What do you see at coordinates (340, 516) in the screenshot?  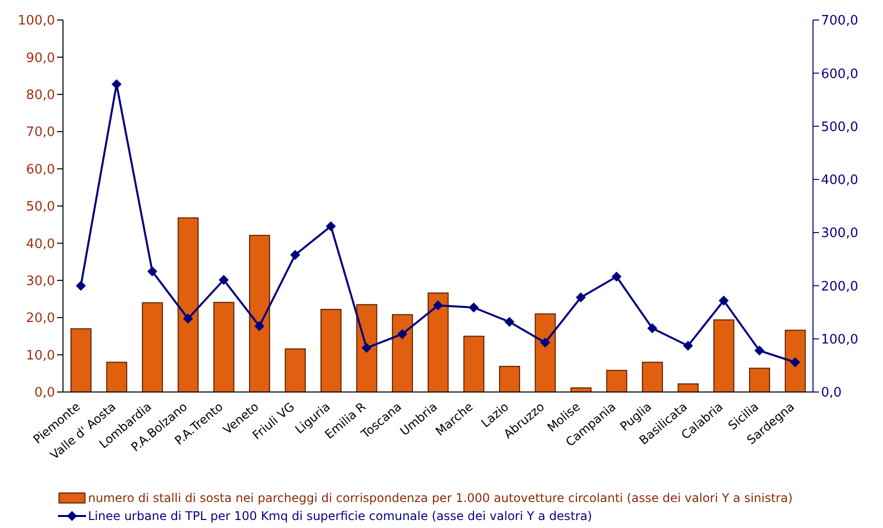 I see `legend-label: Linee urbane di TPL per 100 Kmq di superficie comunale (asse dei valori Y a destra)` at bounding box center [340, 516].